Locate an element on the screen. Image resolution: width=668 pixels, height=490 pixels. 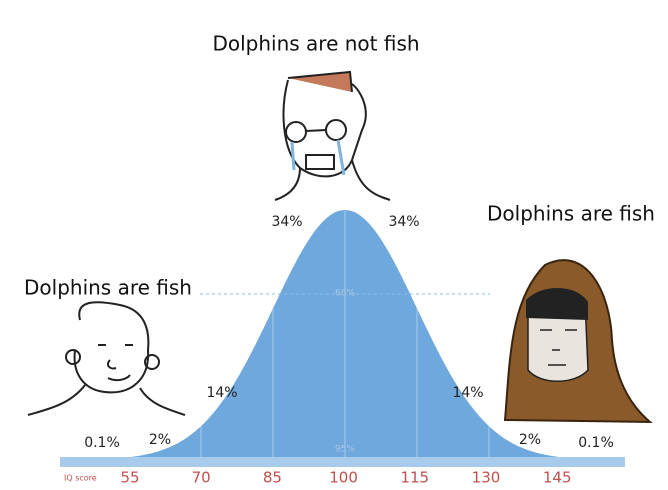
pct-label: 95% is located at coordinates (345, 450).